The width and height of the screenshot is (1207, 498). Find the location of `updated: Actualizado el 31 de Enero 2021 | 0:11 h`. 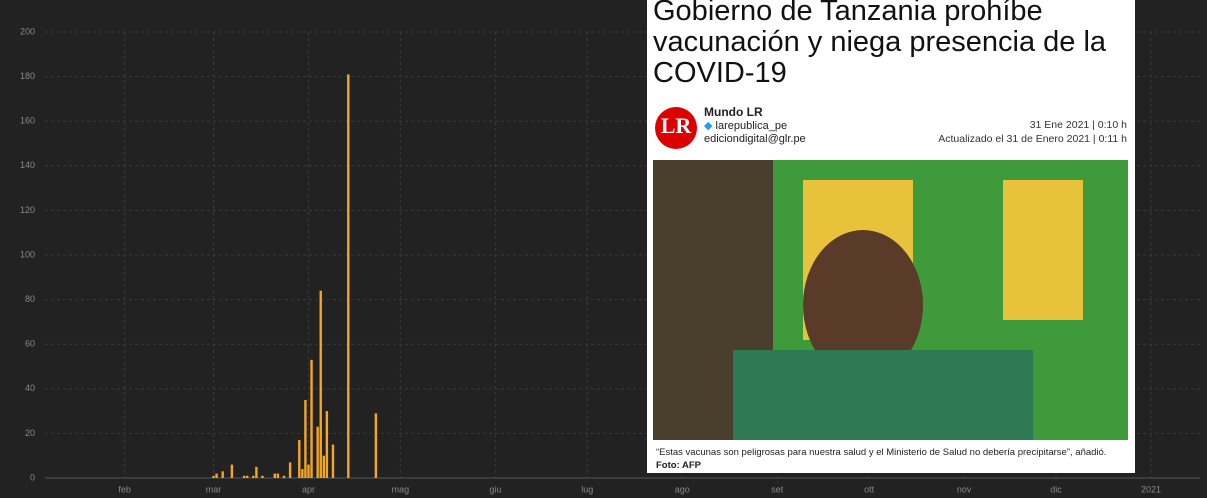

updated: Actualizado el 31 de Enero 2021 | 0:11 h is located at coordinates (1032, 139).